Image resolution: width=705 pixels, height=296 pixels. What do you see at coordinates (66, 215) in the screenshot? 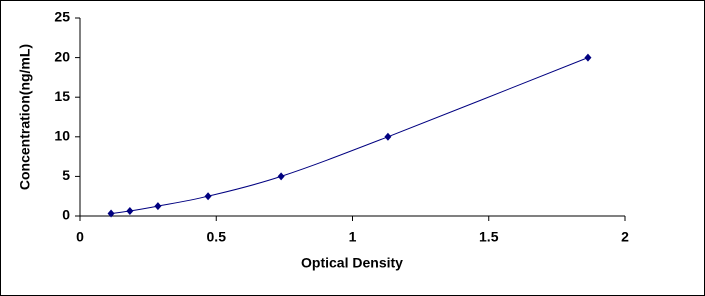
I see `y-tick-label: 0` at bounding box center [66, 215].